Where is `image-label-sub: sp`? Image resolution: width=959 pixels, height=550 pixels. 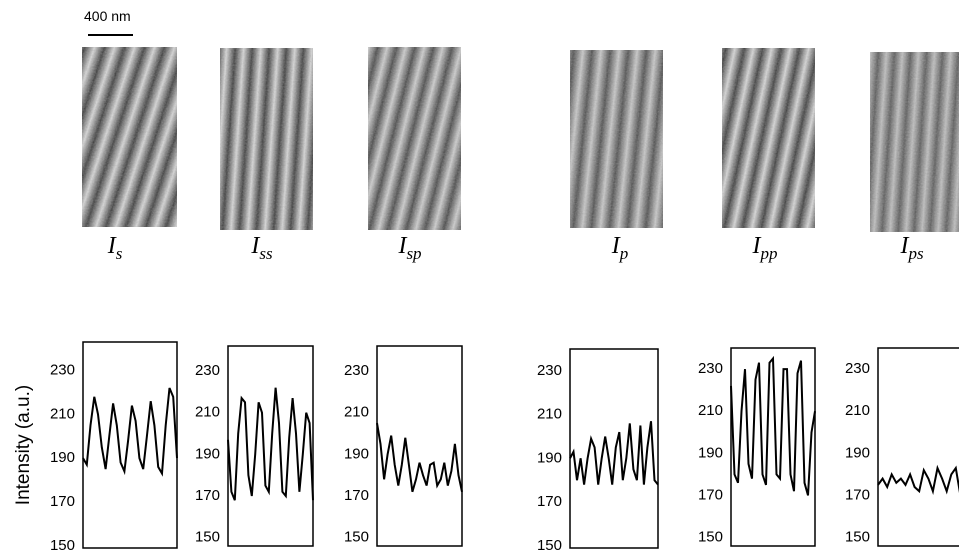 image-label-sub: sp is located at coordinates (413, 253).